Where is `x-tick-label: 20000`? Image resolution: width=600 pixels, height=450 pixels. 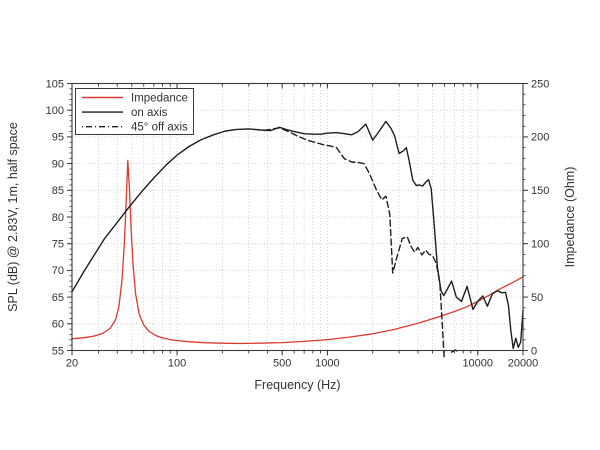 x-tick-label: 20000 is located at coordinates (523, 364).